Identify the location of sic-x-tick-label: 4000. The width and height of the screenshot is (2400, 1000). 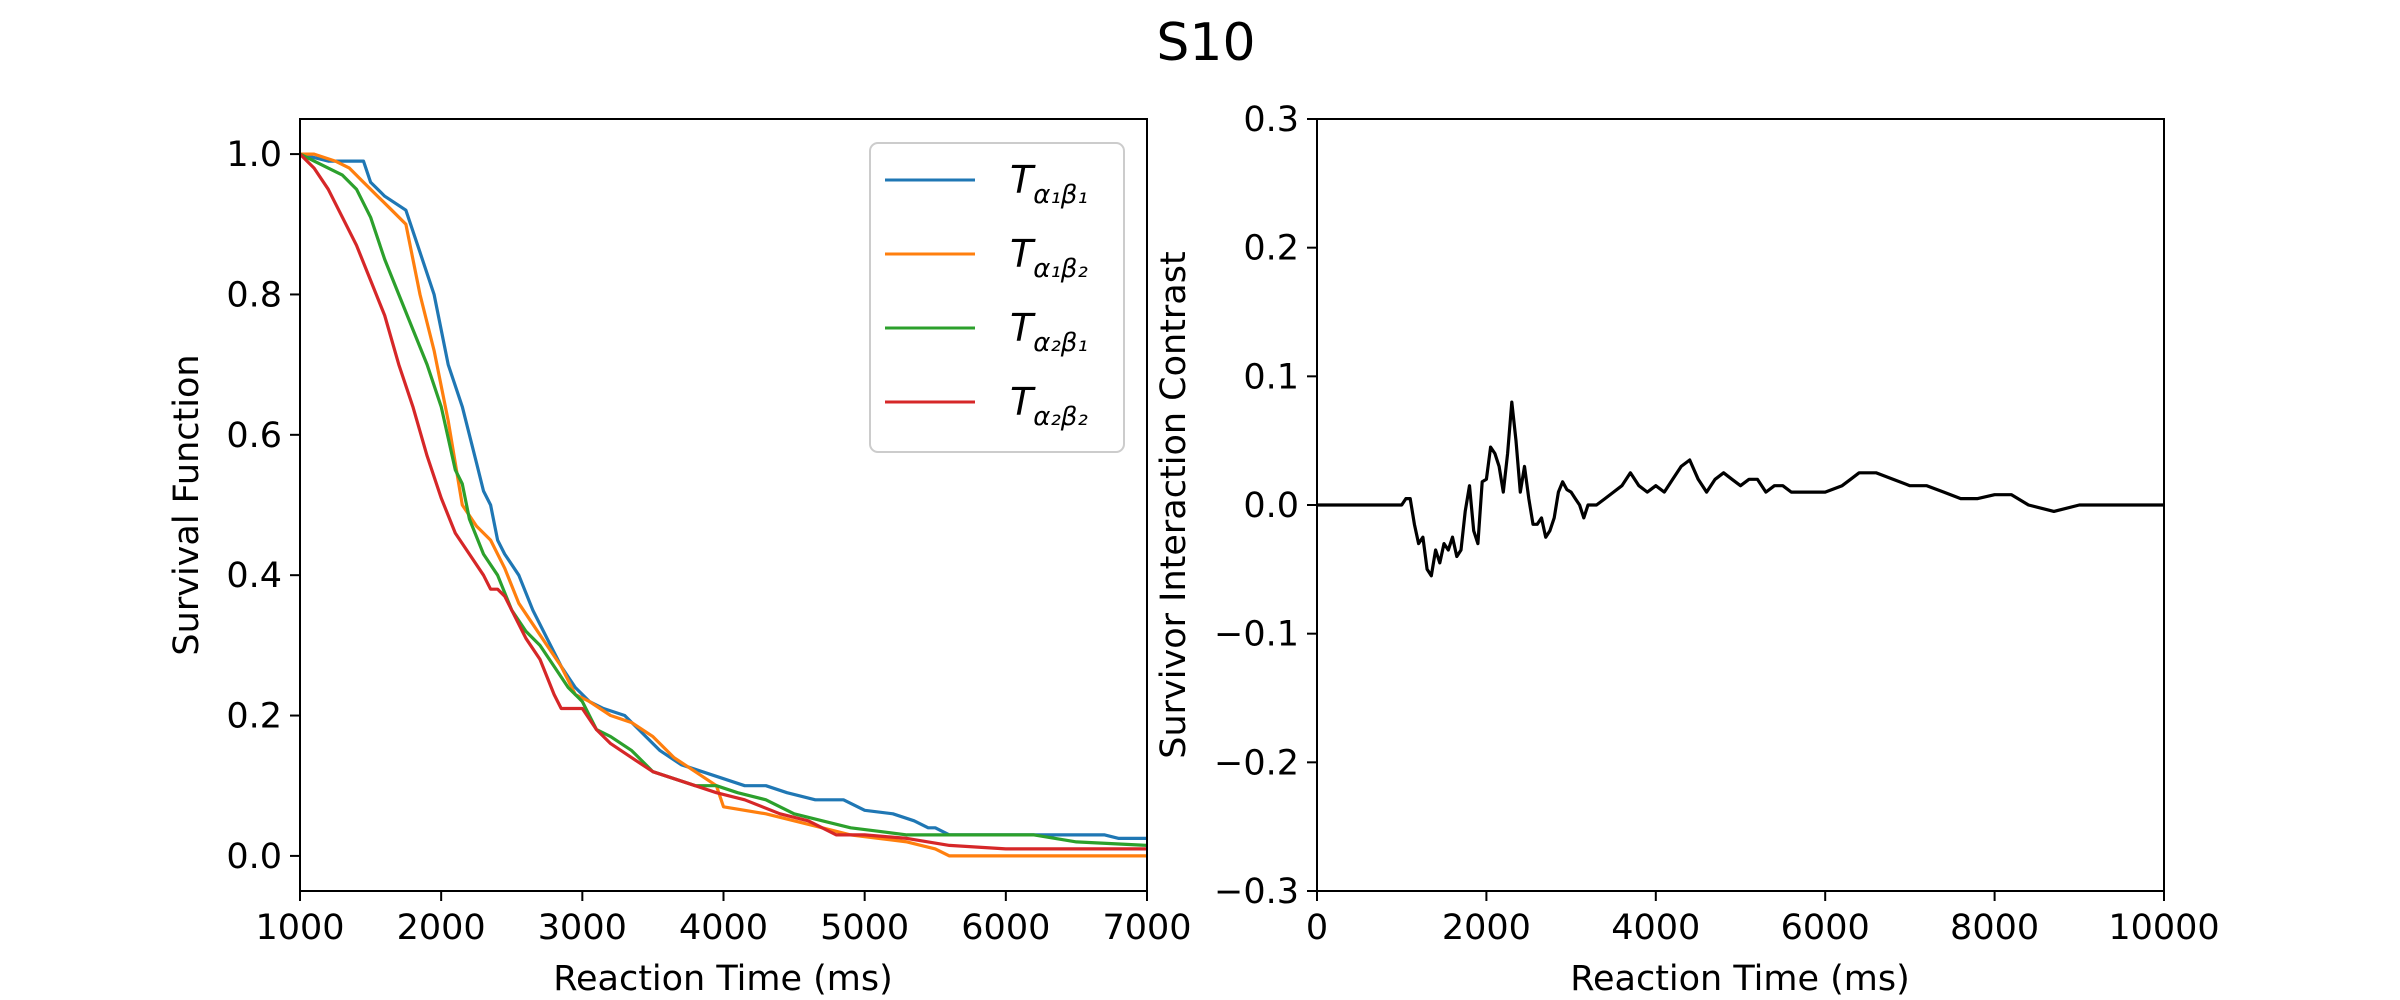
(1655, 928).